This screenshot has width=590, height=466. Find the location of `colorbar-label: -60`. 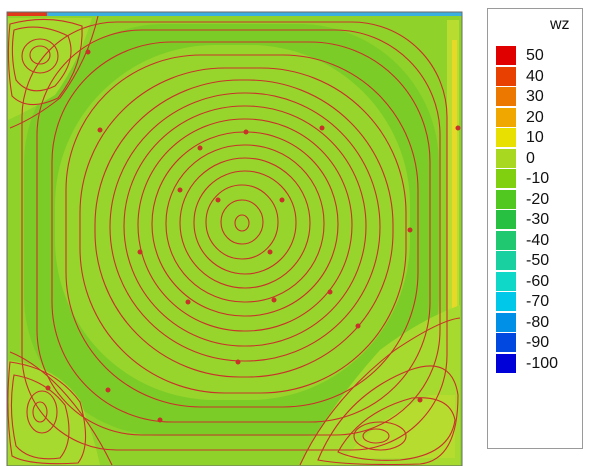

colorbar-label: -60 is located at coordinates (538, 281).